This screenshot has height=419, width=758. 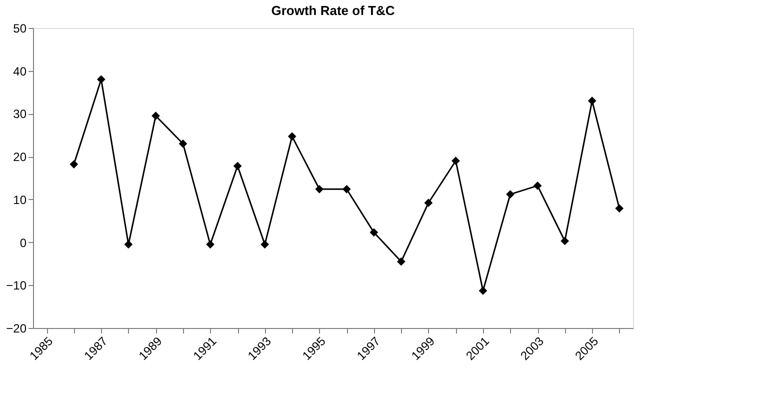 What do you see at coordinates (16, 285) in the screenshot?
I see `y-tick-label: −10` at bounding box center [16, 285].